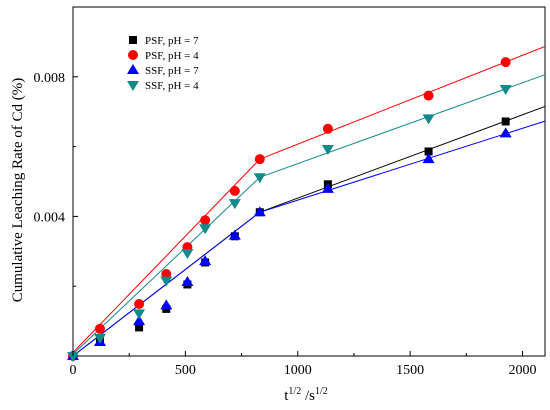 The height and width of the screenshot is (410, 550). I want to click on y-axis-label: Cumulative Leaching Rate of Cd (%), so click(18, 190).